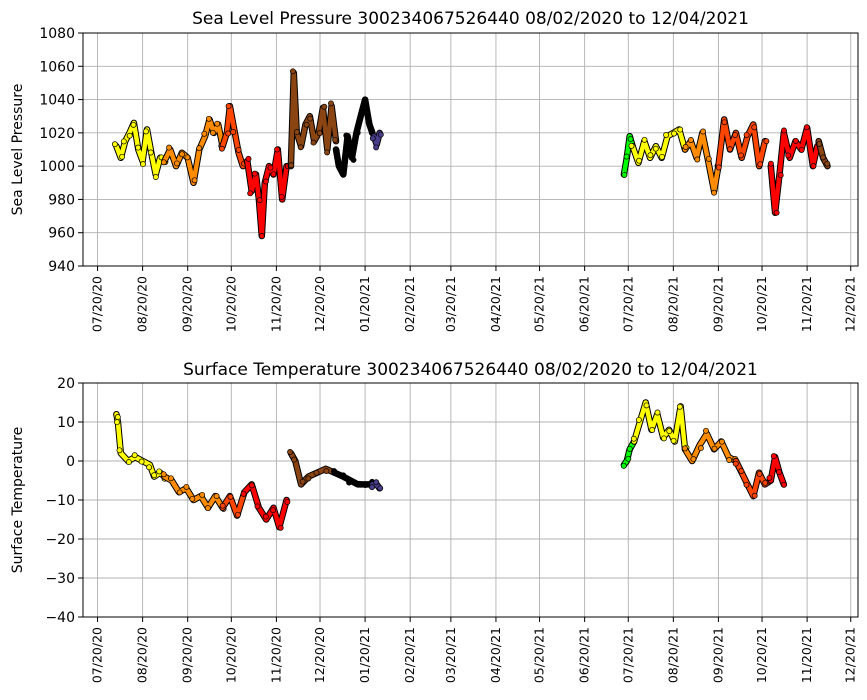 The height and width of the screenshot is (700, 867). What do you see at coordinates (57, 34) in the screenshot?
I see `y-tick-label: 1080` at bounding box center [57, 34].